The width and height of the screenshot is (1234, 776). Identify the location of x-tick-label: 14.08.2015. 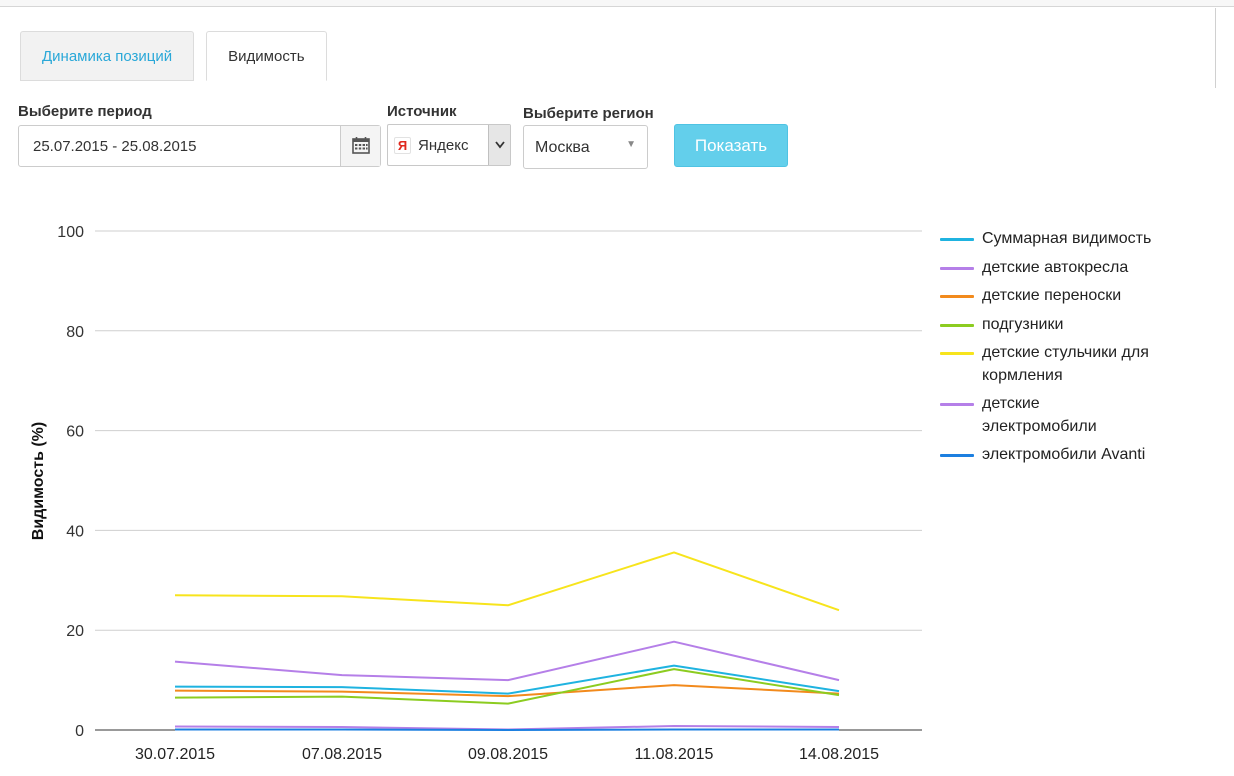
(839, 754).